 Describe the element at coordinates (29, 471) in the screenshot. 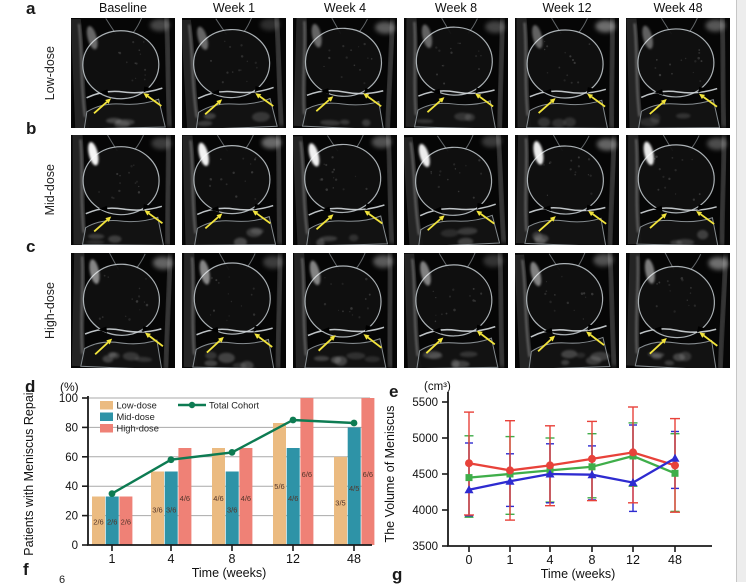

I see `y-axis-title: Patients with Meniscus Repair` at that location.